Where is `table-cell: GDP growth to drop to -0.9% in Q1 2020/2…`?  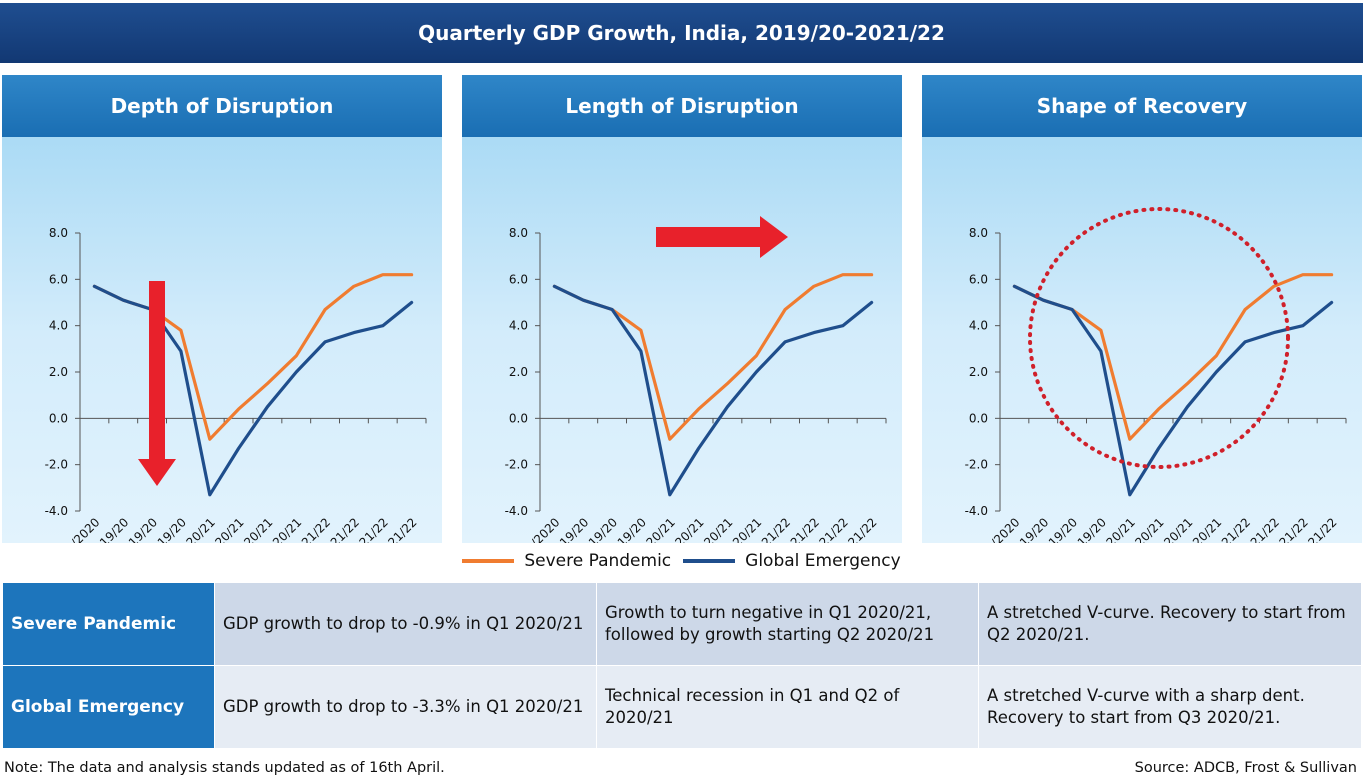
table-cell: GDP growth to drop to -0.9% in Q1 2020/2… is located at coordinates (405, 624).